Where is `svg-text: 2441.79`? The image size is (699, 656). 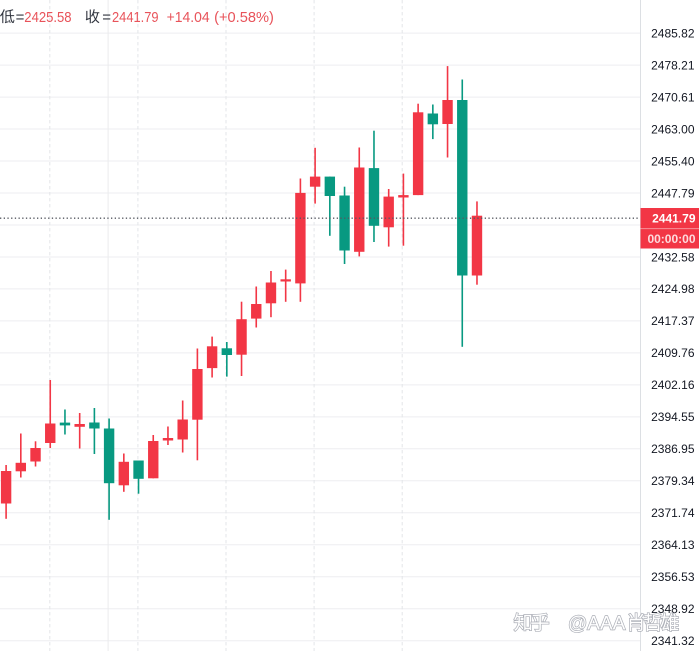
svg-text: 2441.79 is located at coordinates (674, 219).